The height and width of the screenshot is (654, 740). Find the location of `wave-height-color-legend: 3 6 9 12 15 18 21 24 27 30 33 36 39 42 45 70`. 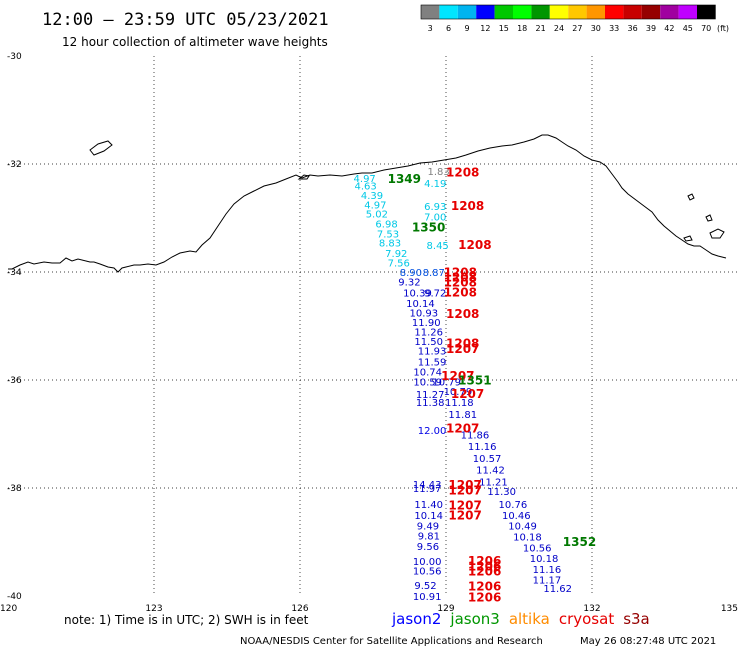

wave-height-color-legend: 3 6 9 12 15 18 21 24 27 30 33 36 39 42 45 70 is located at coordinates (568, 18).